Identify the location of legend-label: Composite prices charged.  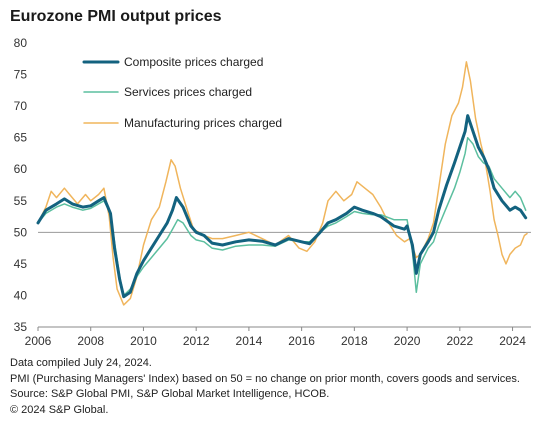
(193, 62).